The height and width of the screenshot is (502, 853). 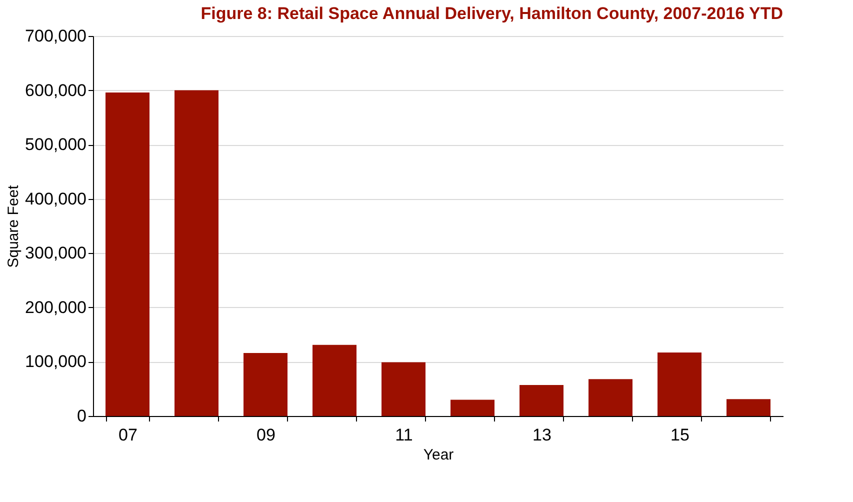 I want to click on y-tick-label: 600,000, so click(x=55, y=90).